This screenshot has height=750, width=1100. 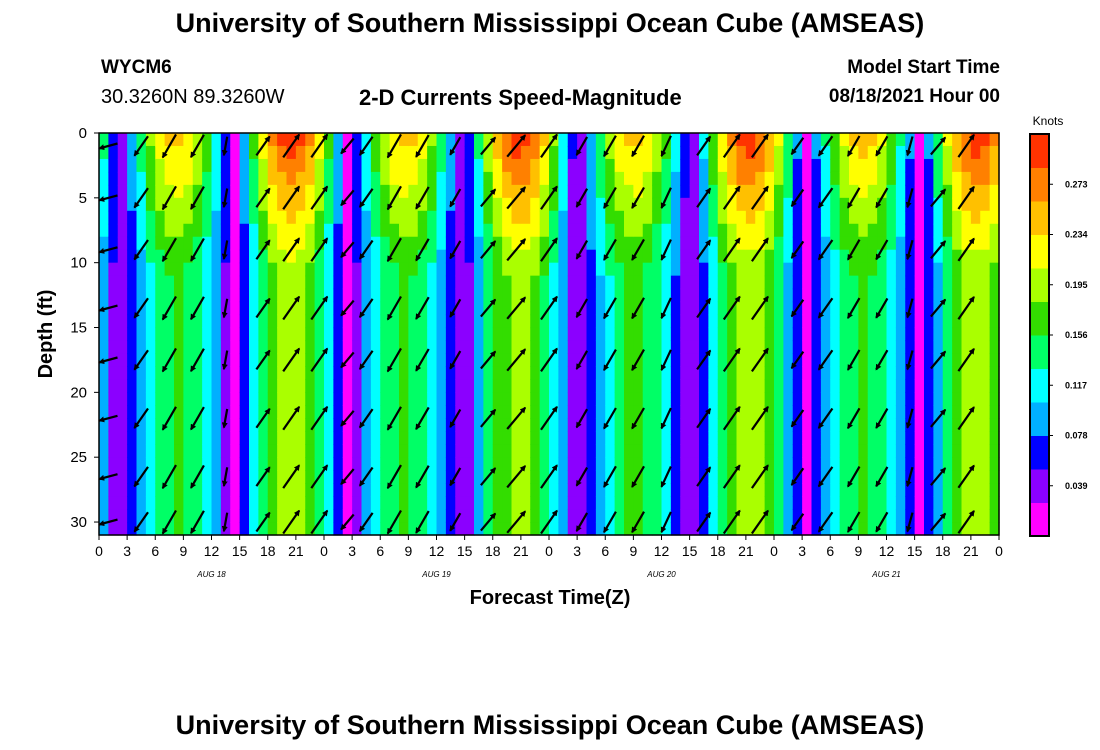 What do you see at coordinates (83, 198) in the screenshot?
I see `y-tick-label: 5` at bounding box center [83, 198].